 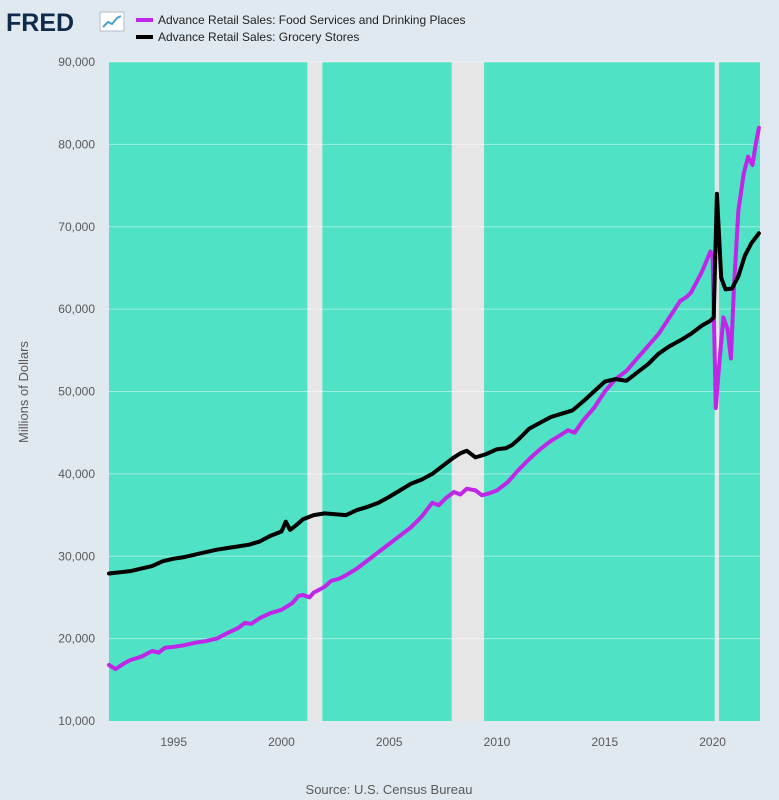 I want to click on x-tick-label: 2000, so click(x=281, y=742).